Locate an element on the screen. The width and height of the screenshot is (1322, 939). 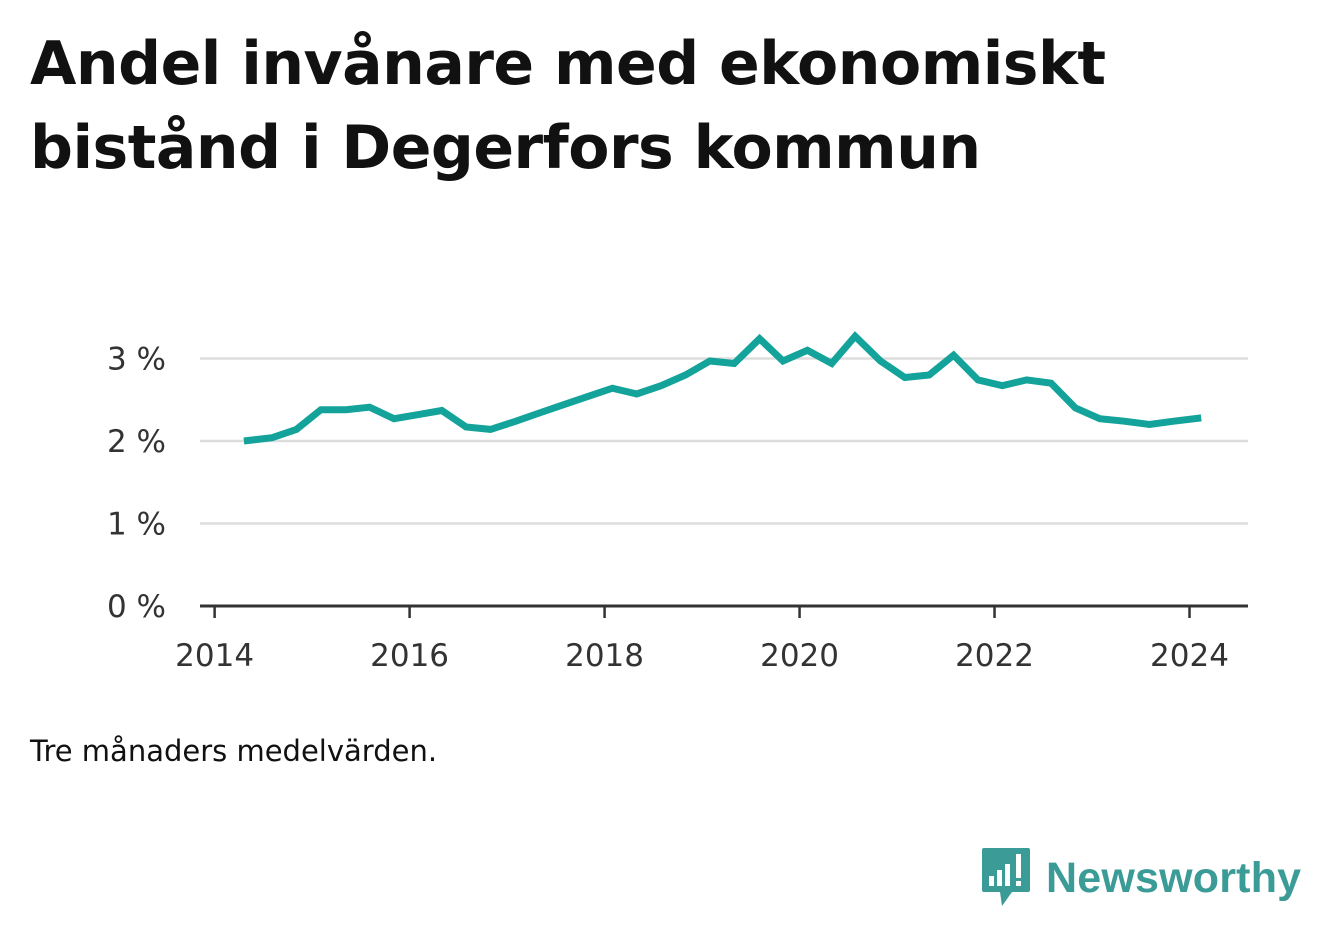
series-layer is located at coordinates (722, 388).